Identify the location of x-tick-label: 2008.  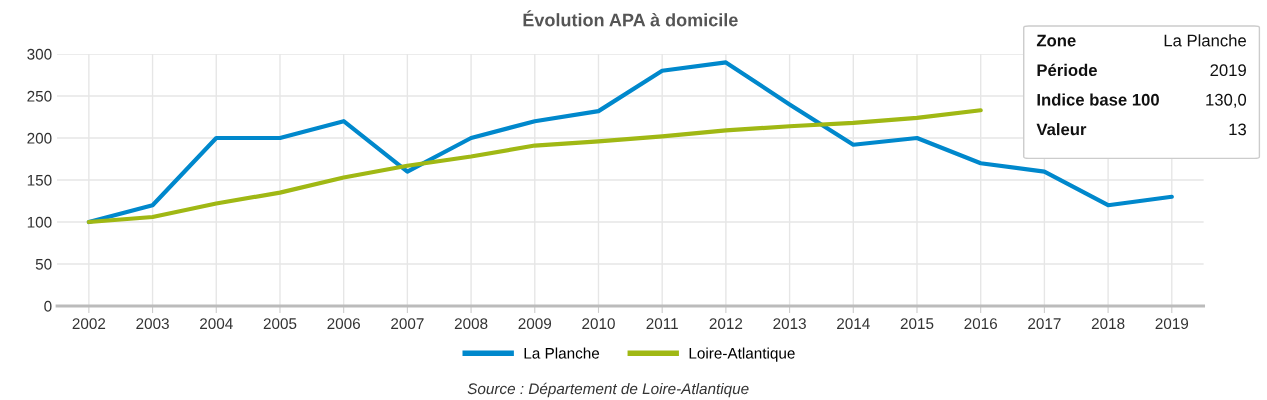
(471, 324).